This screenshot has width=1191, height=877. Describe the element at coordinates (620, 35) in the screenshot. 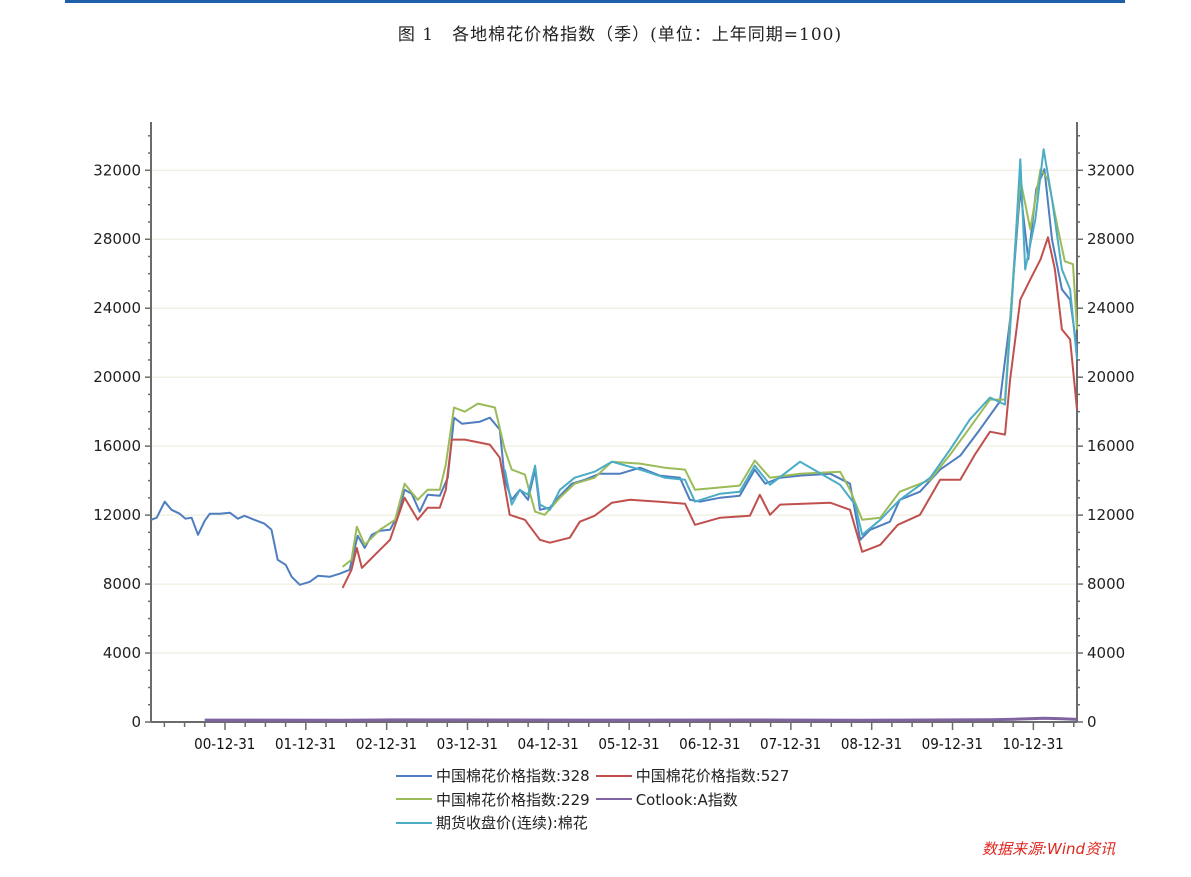

I see `chart-title: 图 1 各地棉花价格指数（季）(单位：上年同期=100)` at that location.